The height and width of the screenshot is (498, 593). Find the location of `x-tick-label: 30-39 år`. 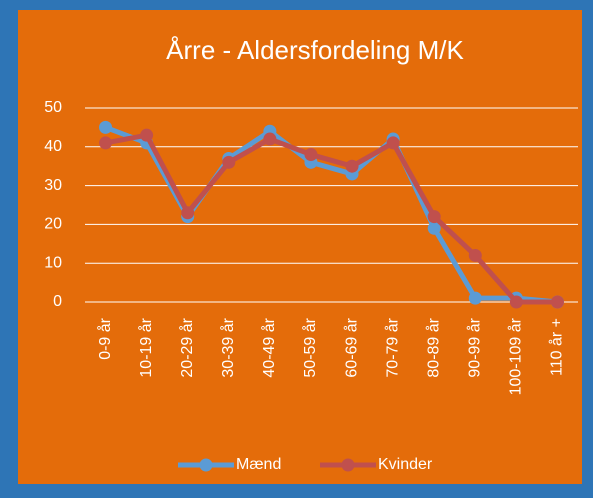

x-tick-label: 30-39 år is located at coordinates (228, 347).